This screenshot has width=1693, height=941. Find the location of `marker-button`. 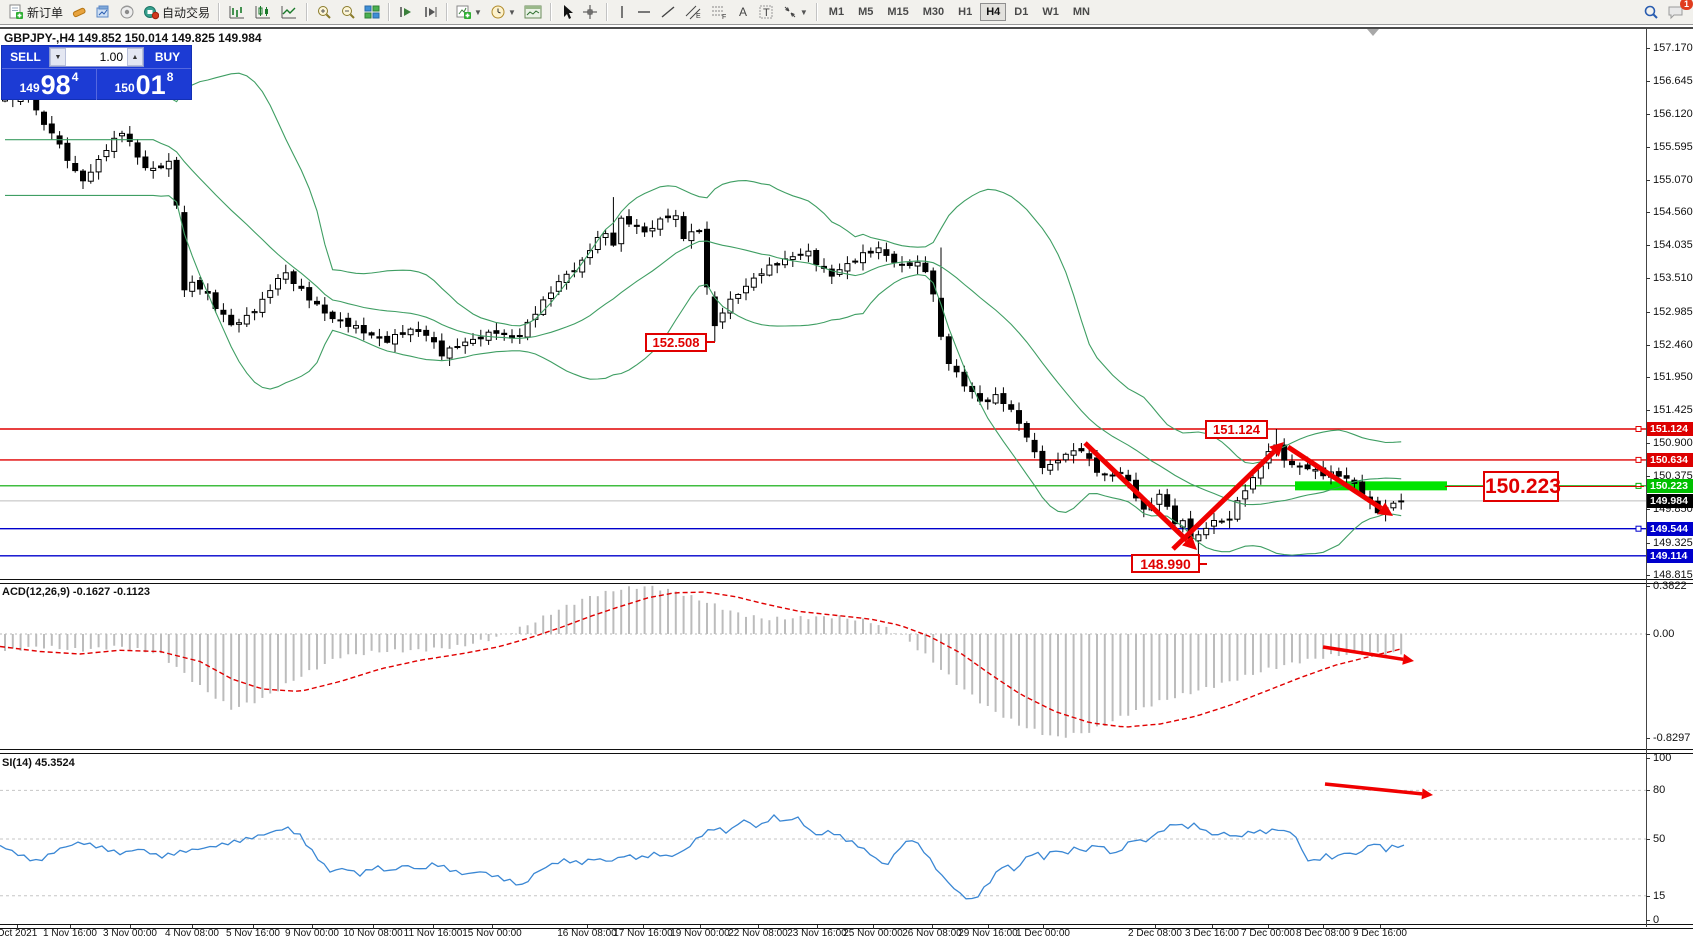

marker-button is located at coordinates (79, 12).